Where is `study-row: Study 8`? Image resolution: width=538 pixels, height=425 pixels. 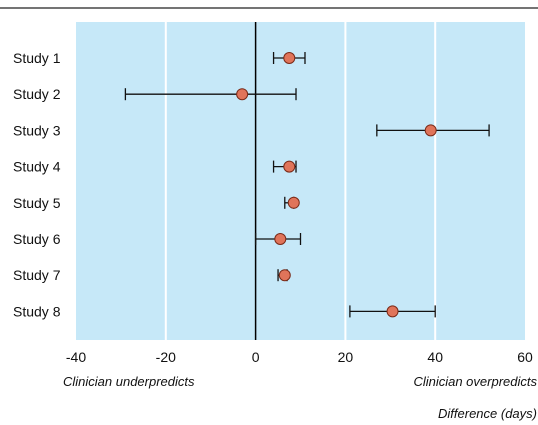 study-row: Study 8 is located at coordinates (224, 311).